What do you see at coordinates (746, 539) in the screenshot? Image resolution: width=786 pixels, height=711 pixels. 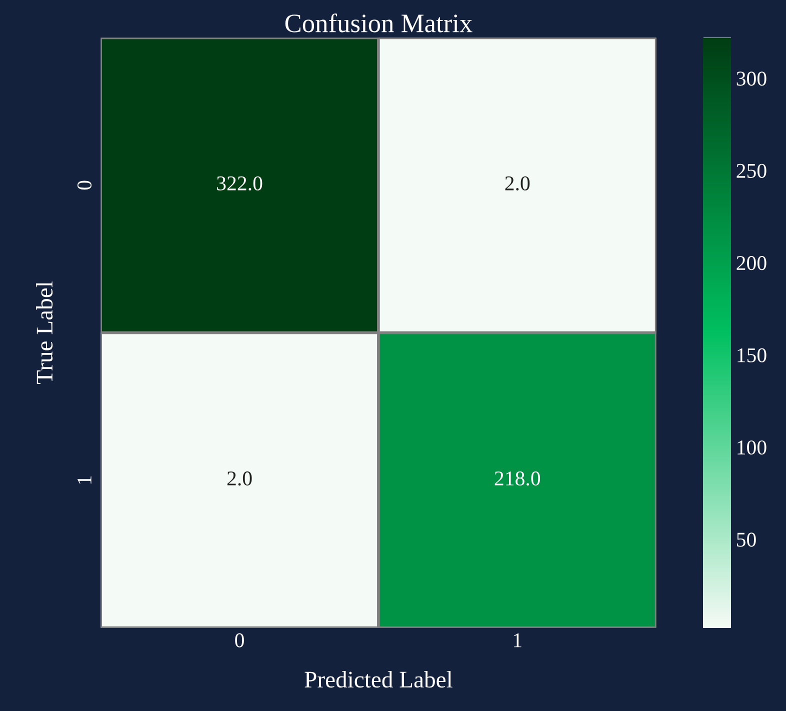 I see `color-bar-label: 50` at bounding box center [746, 539].